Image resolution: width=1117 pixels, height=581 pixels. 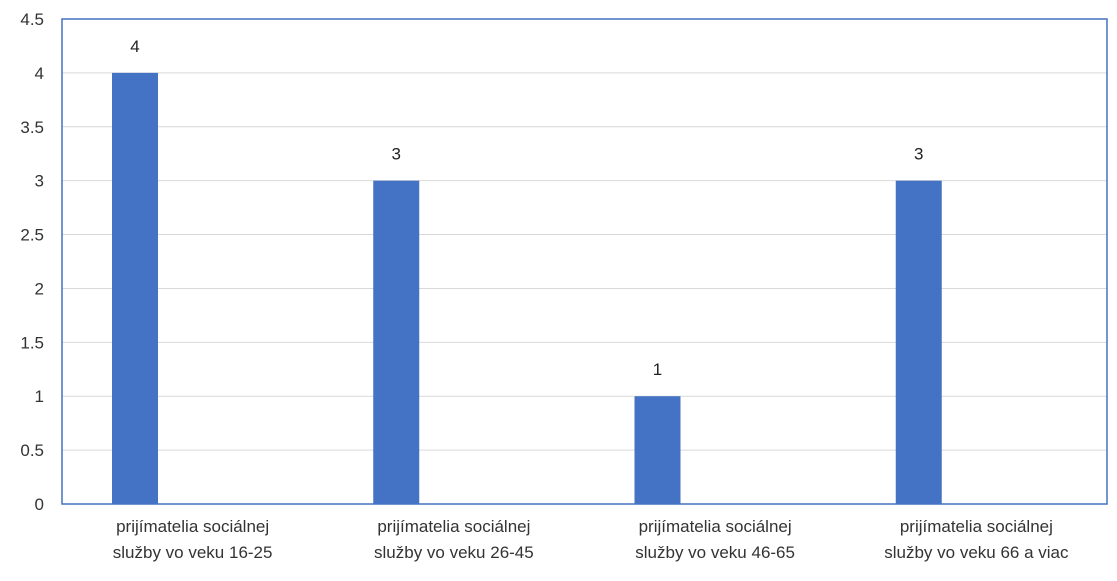 What do you see at coordinates (32, 19) in the screenshot?
I see `y-tick-label: 4.5` at bounding box center [32, 19].